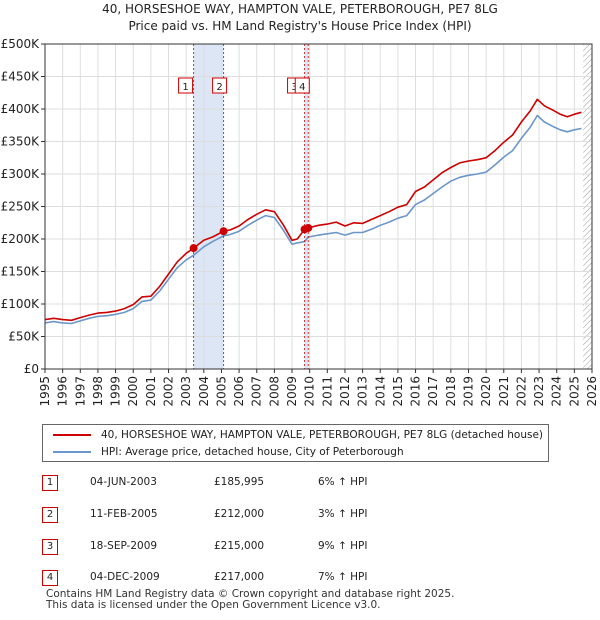 This screenshot has width=600, height=620. Describe the element at coordinates (557, 391) in the screenshot. I see `x-tick-label: 2024` at that location.